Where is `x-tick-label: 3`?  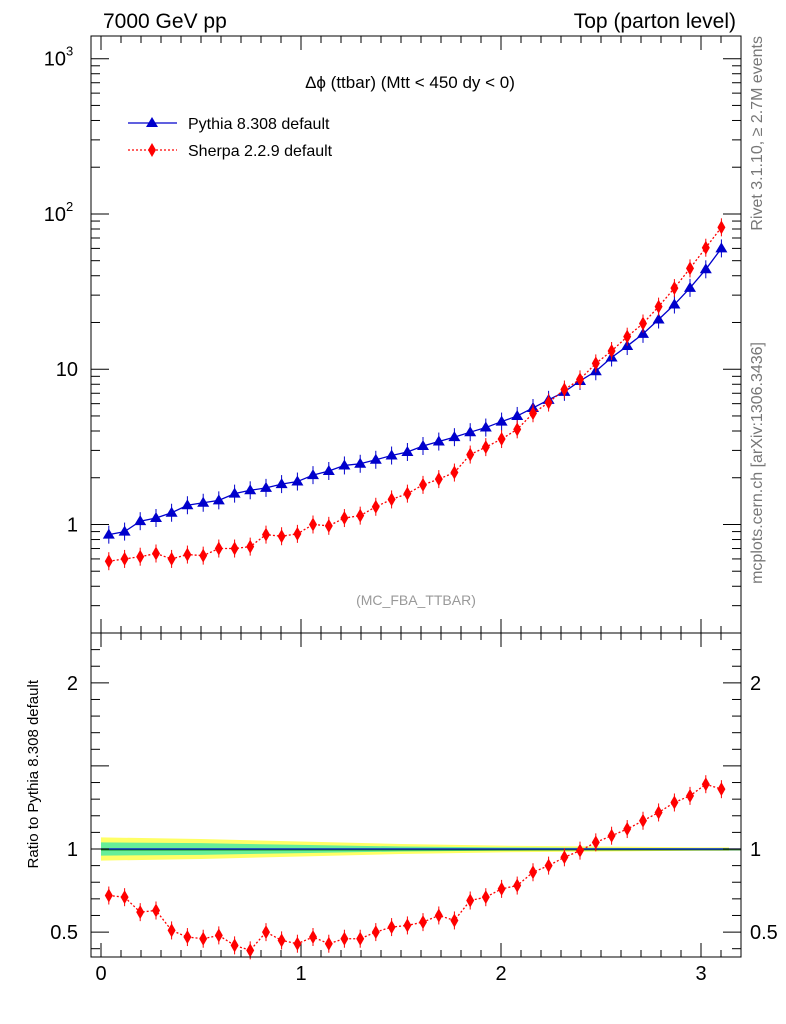 x-tick-label: 3 is located at coordinates (700, 974).